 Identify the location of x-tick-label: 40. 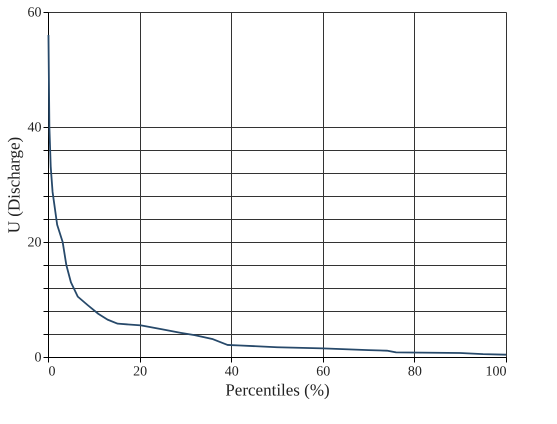
(231, 372).